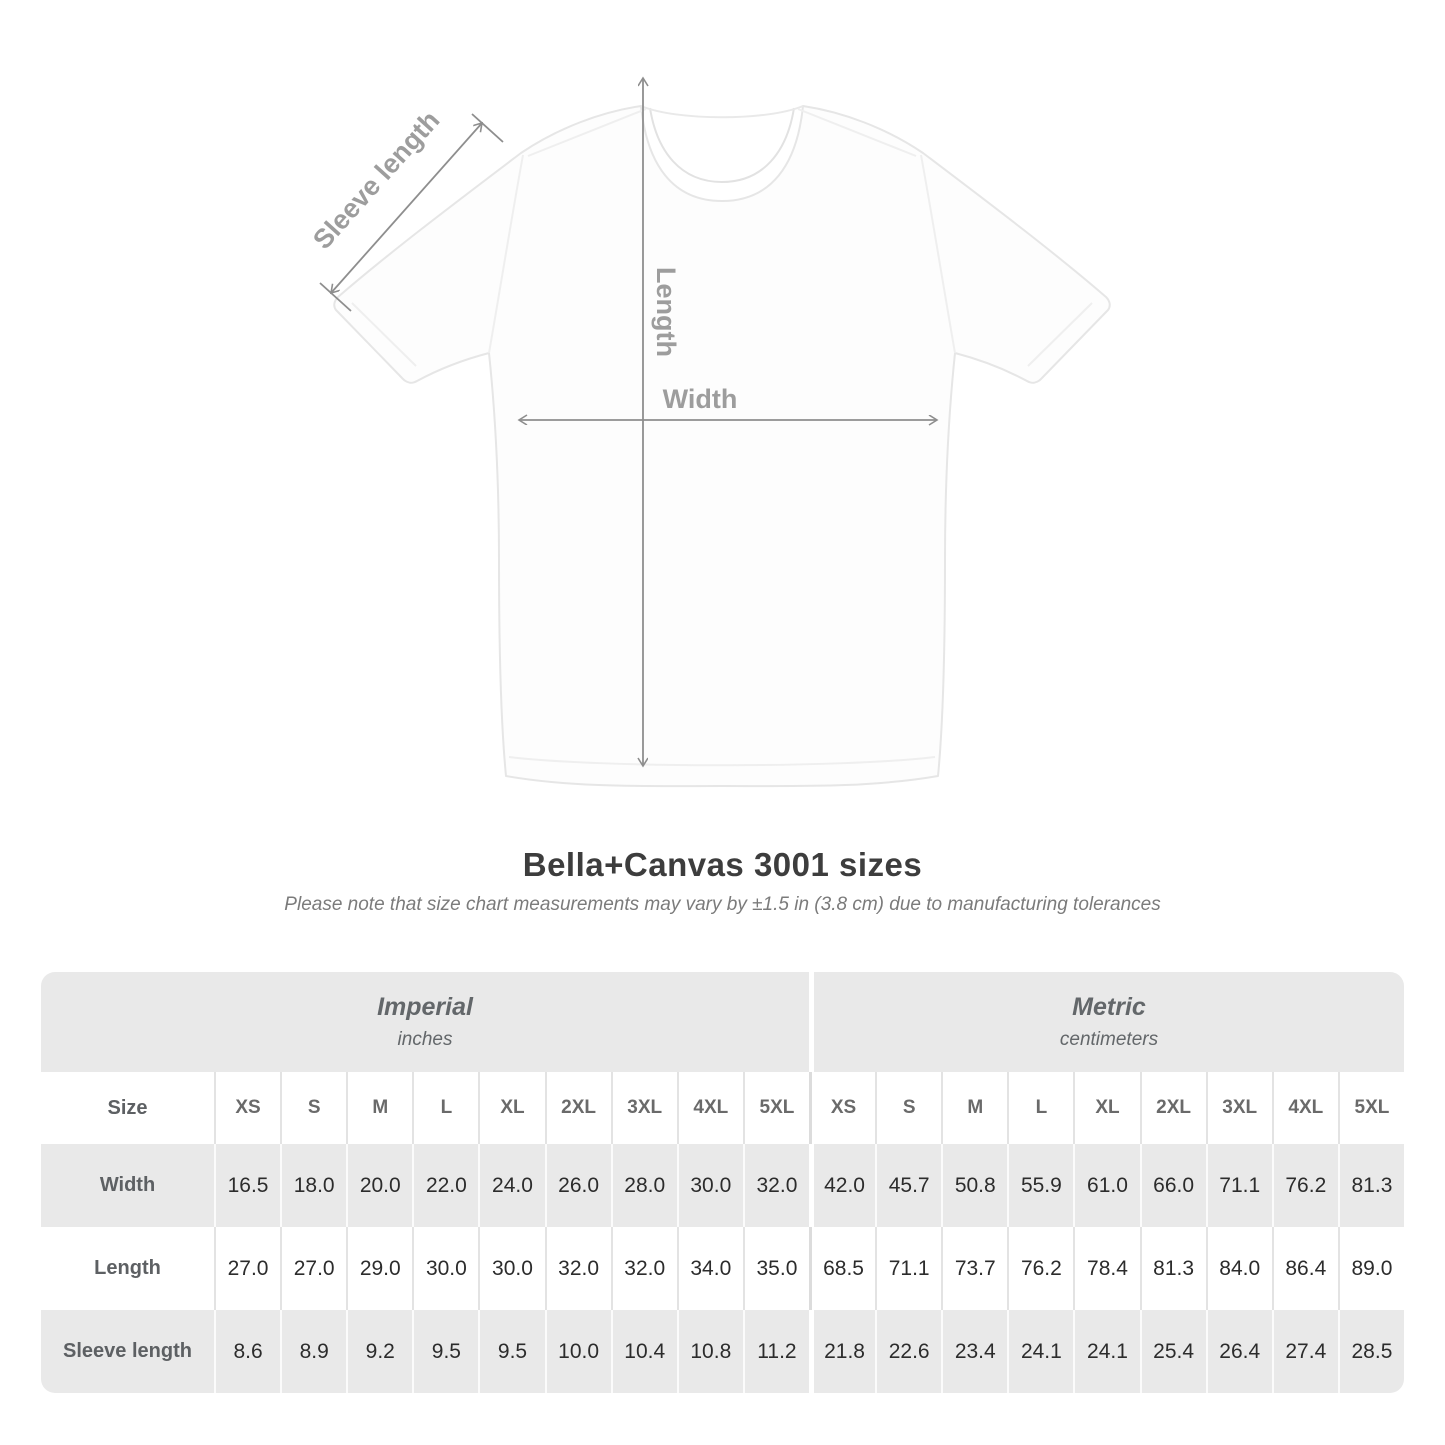 The height and width of the screenshot is (1445, 1445). Describe the element at coordinates (127, 1268) in the screenshot. I see `row-label: Length` at that location.